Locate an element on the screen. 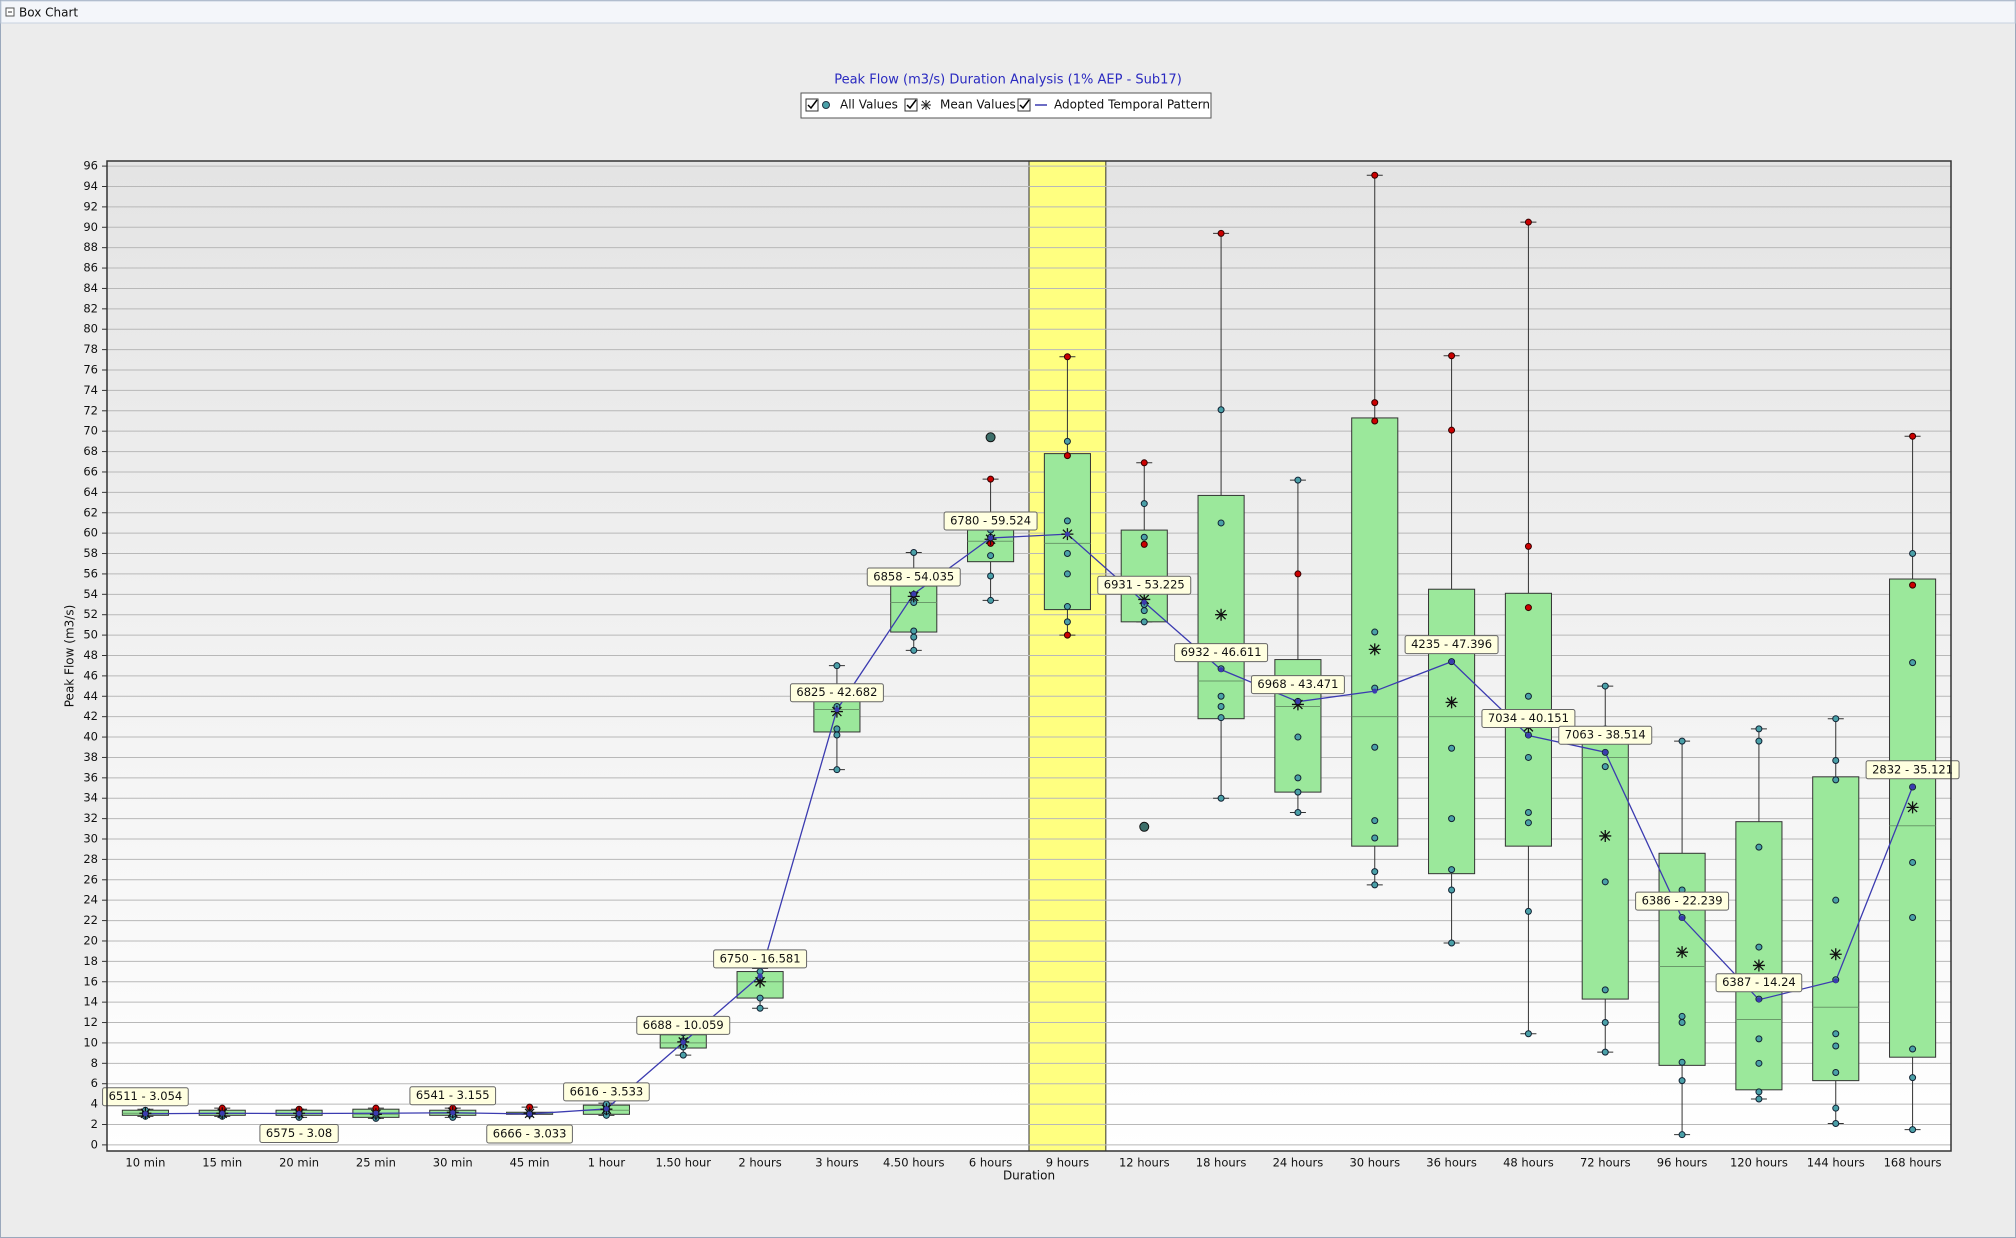 The width and height of the screenshot is (2016, 1238). x-tick-label: 18 hours is located at coordinates (1221, 1163).